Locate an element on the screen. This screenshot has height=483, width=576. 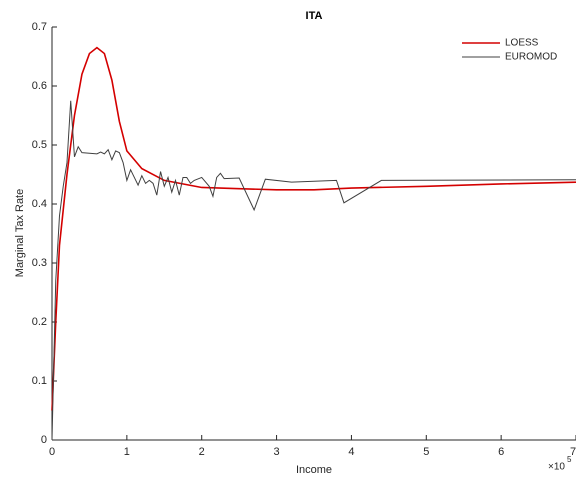
x-tick-label: 2 is located at coordinates (202, 452).